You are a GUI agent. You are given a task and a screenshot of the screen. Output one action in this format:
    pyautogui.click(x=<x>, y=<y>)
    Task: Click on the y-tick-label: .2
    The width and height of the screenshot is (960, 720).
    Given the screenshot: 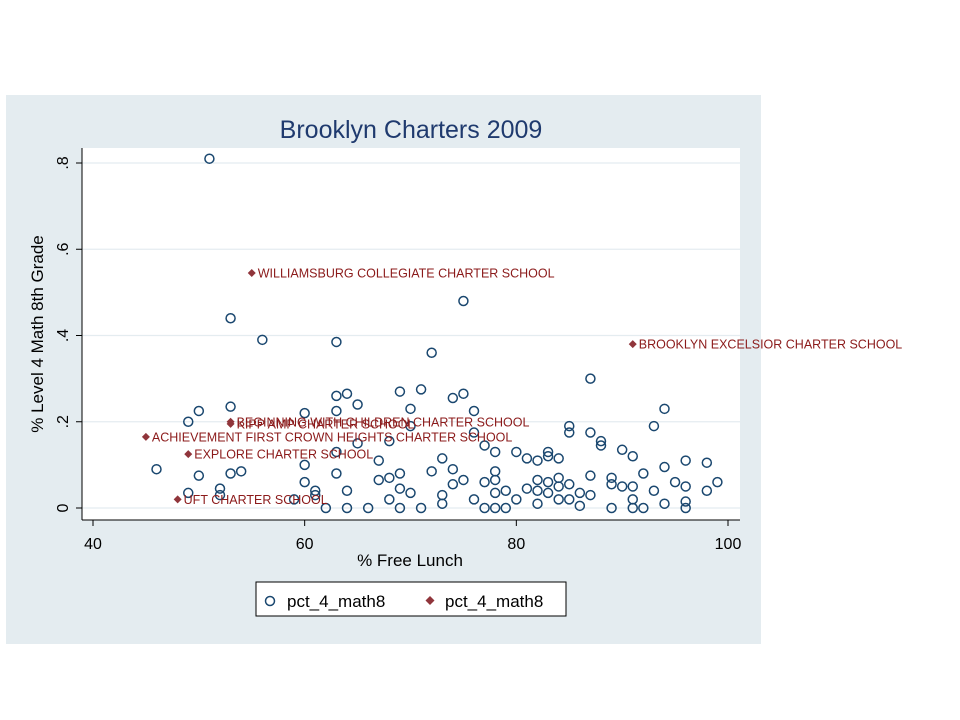 What is the action you would take?
    pyautogui.click(x=63, y=421)
    